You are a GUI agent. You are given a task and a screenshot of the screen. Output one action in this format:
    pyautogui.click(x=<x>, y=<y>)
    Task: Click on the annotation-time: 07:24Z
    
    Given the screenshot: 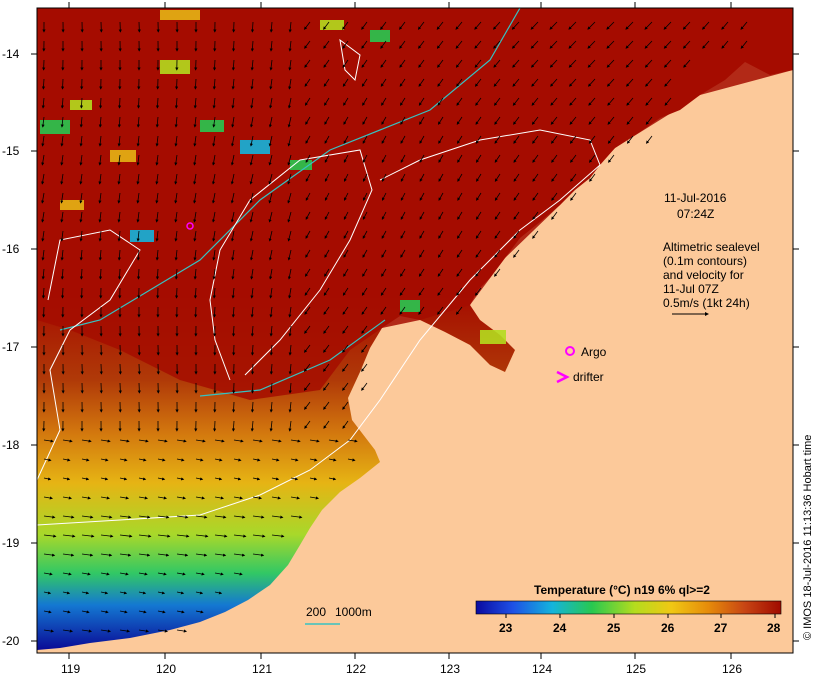 What is the action you would take?
    pyautogui.click(x=695, y=214)
    